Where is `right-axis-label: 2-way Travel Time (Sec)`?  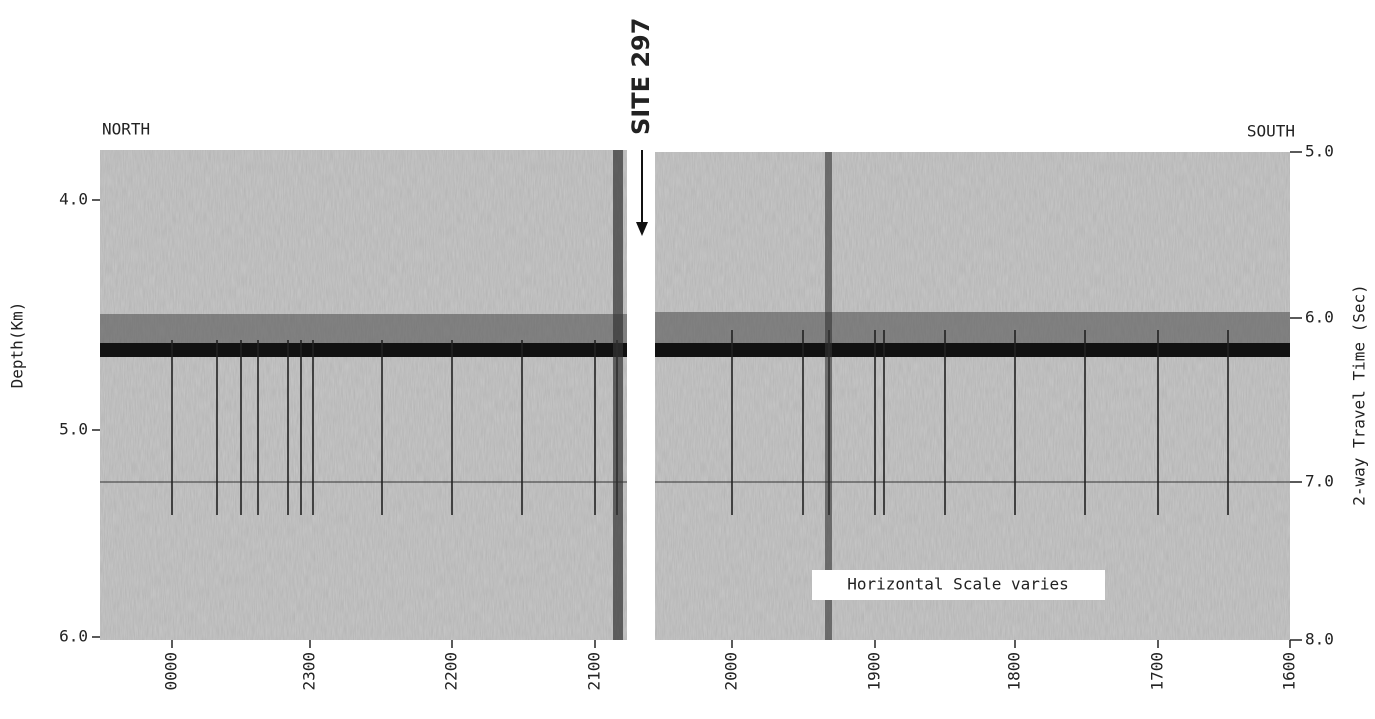 right-axis-label: 2-way Travel Time (Sec) is located at coordinates (1359, 395).